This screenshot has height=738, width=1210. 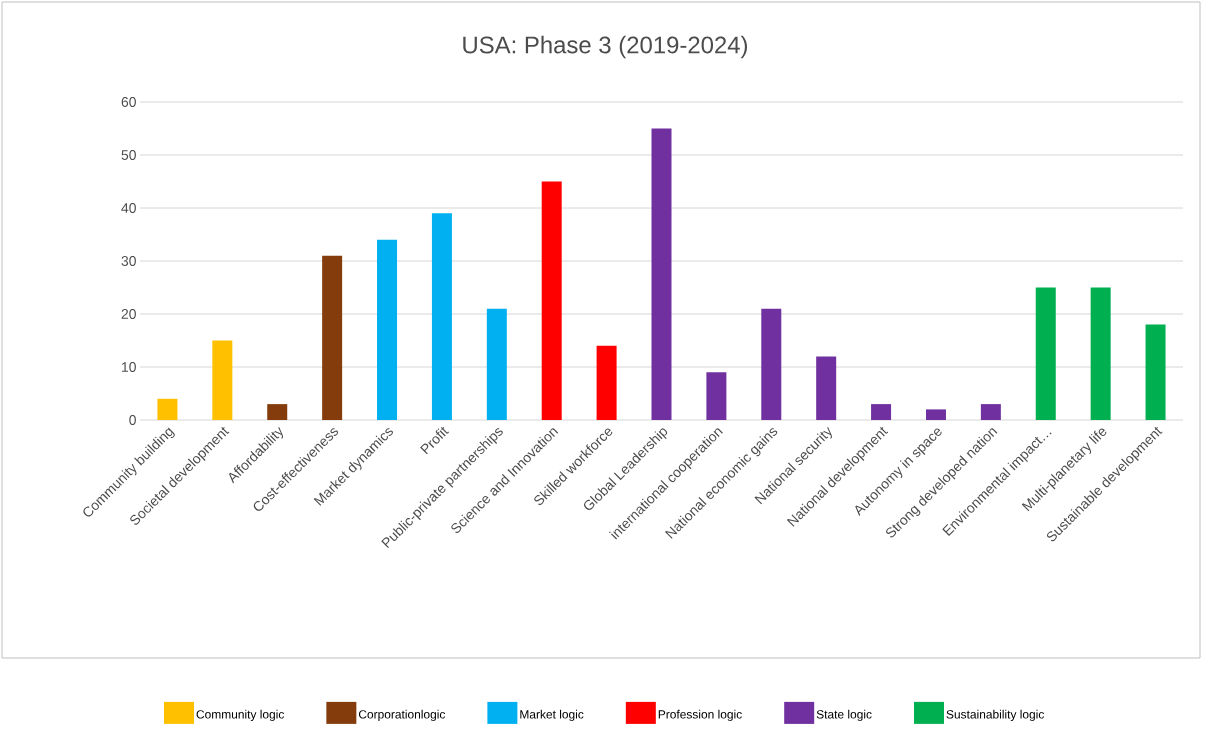 I want to click on legend-label: Corporationlogic, so click(x=402, y=715).